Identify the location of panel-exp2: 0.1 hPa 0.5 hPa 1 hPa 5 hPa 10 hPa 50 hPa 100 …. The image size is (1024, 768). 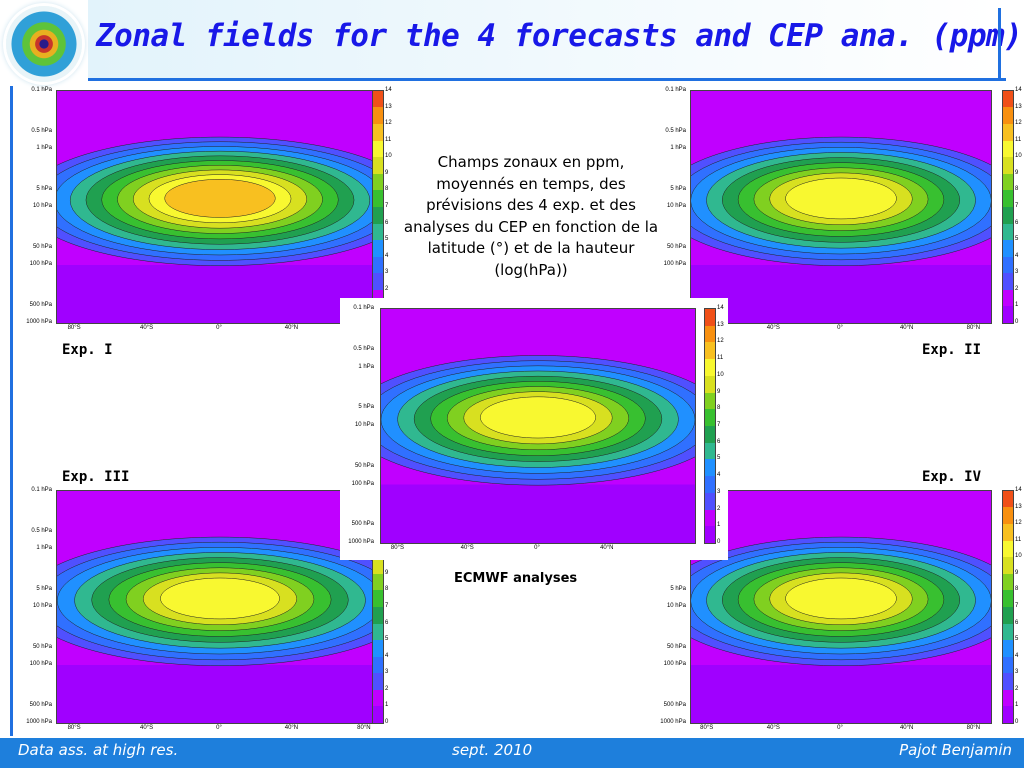
(838, 212).